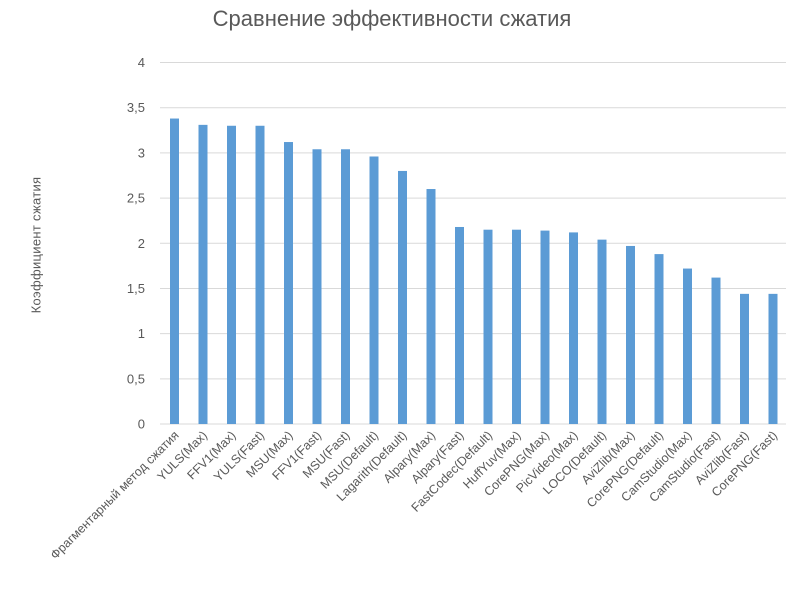 The height and width of the screenshot is (614, 804). Describe the element at coordinates (141, 62) in the screenshot. I see `y-tick-label: 4` at that location.